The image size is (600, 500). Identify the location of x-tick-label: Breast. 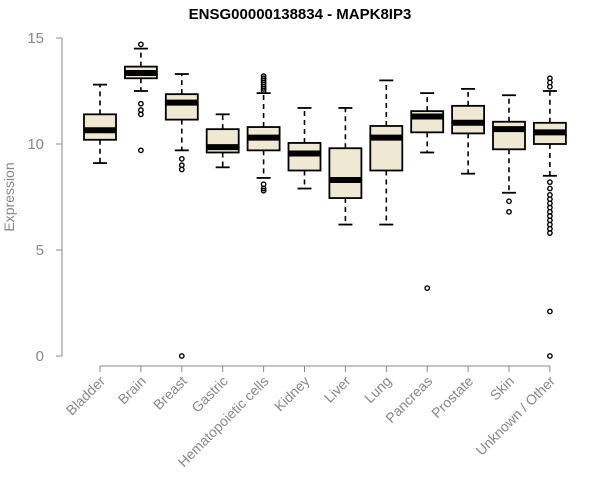
(170, 393).